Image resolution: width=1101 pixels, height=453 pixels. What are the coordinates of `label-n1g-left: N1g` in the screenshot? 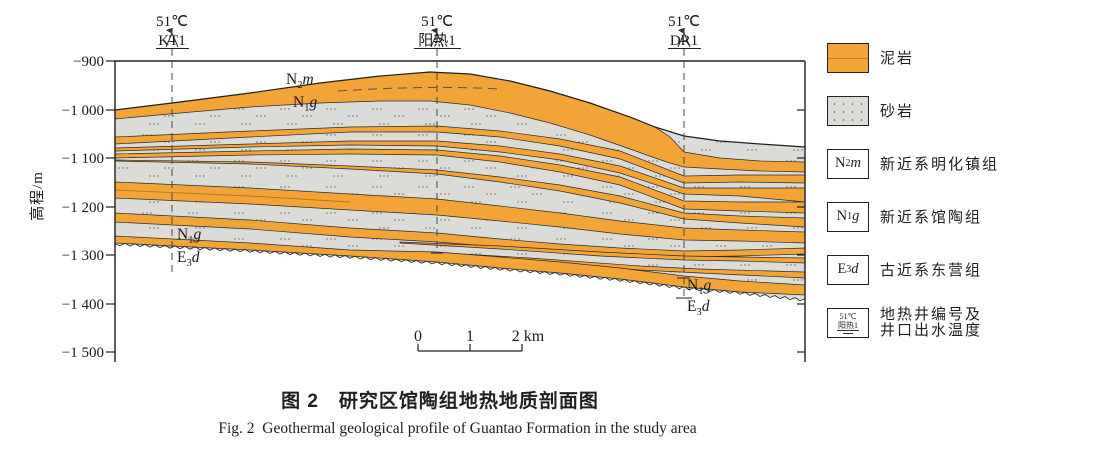 It's located at (189, 236).